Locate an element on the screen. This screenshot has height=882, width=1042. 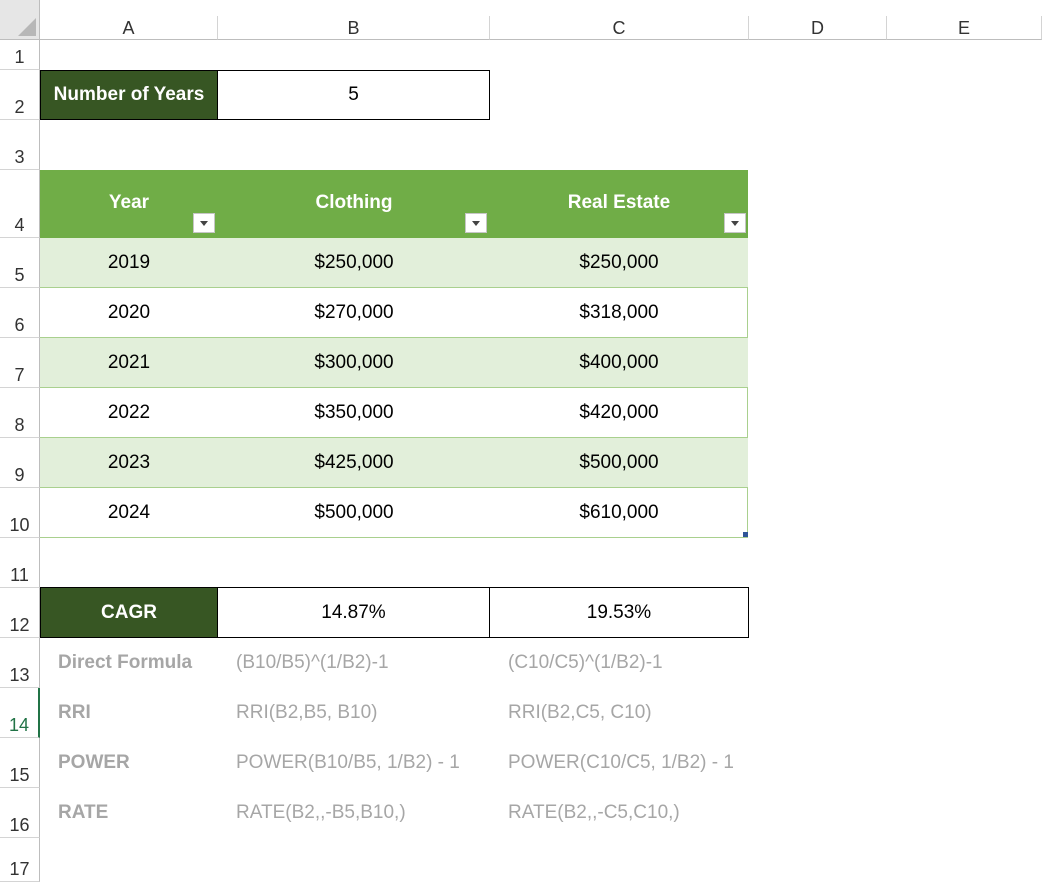
select-all-icon is located at coordinates (27, 27).